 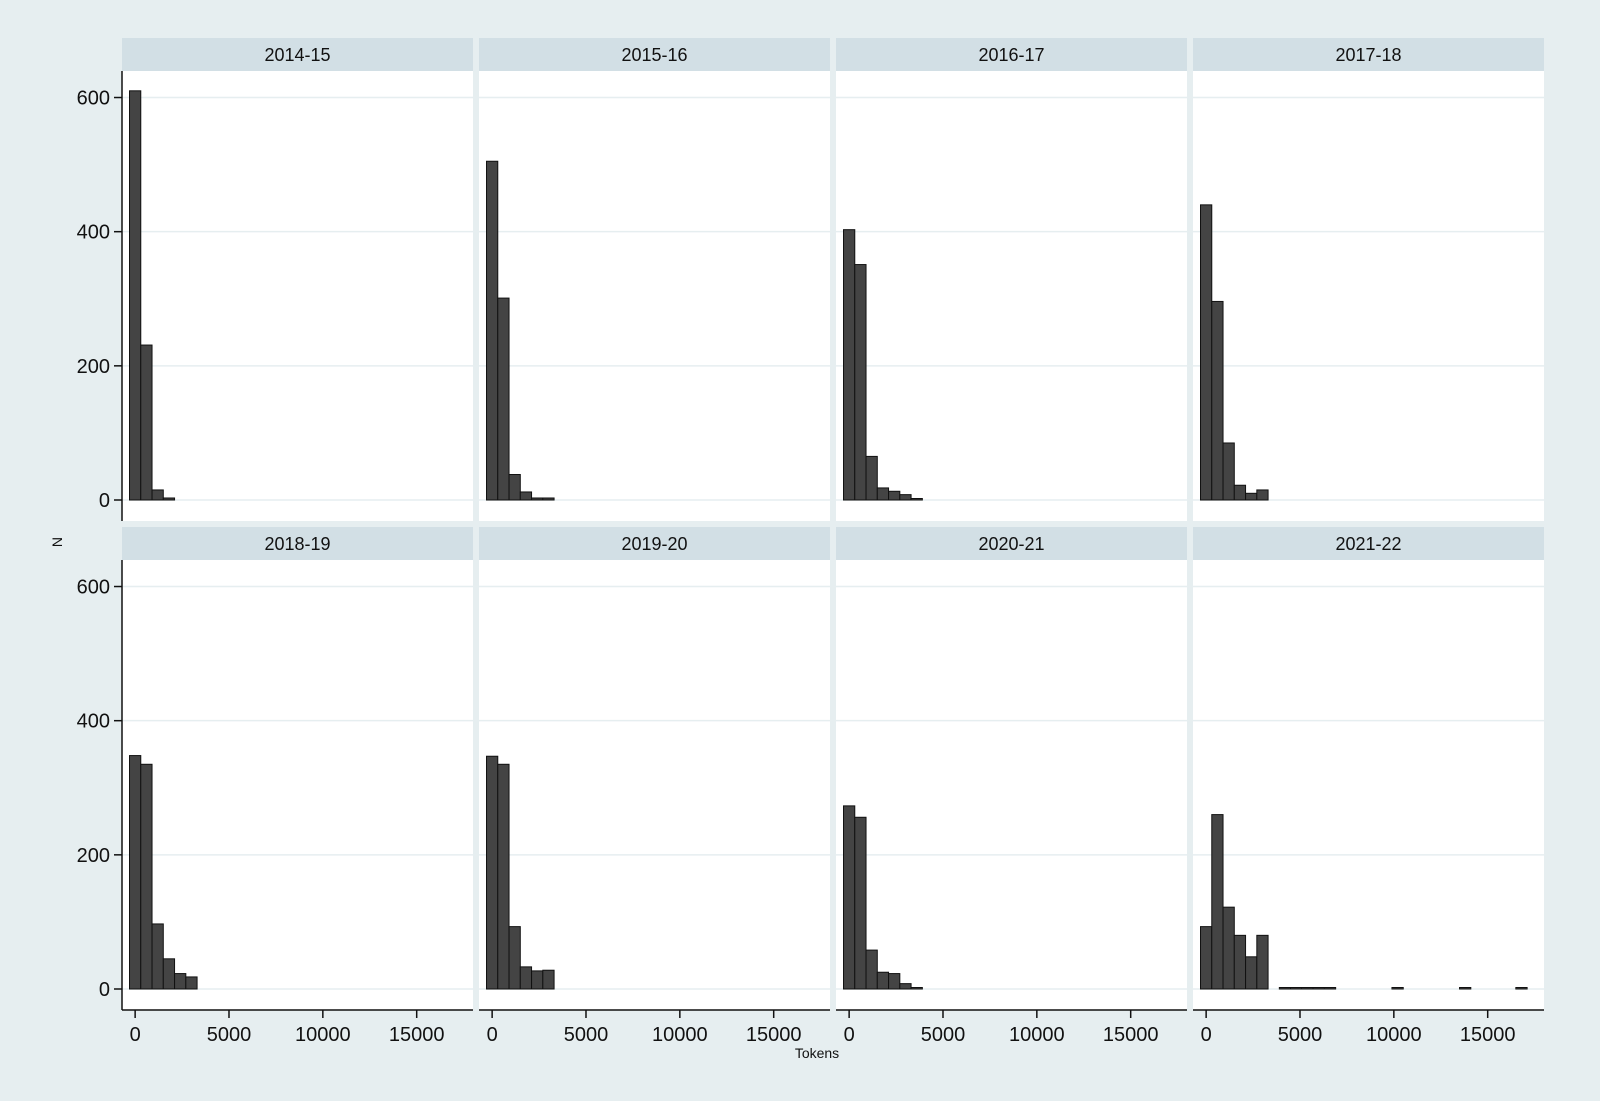 I want to click on panel-title: 2014-15, so click(x=297, y=55).